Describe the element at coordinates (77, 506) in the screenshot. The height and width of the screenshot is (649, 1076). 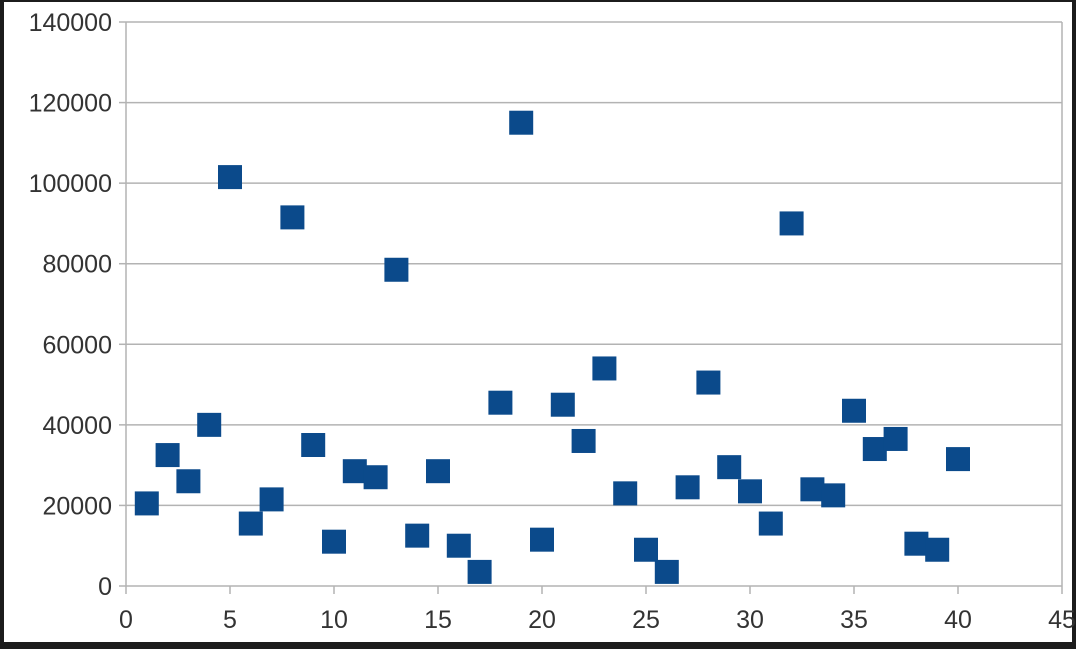
I see `y-tick-label: 20000` at that location.